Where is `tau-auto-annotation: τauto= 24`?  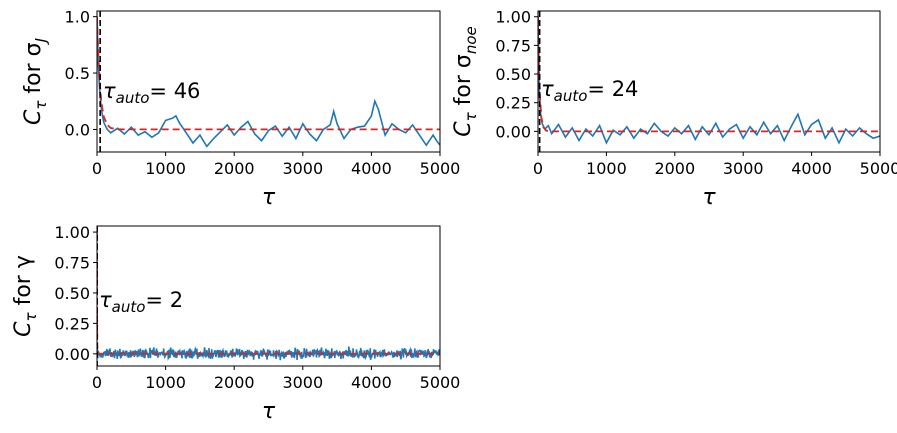 tau-auto-annotation: τauto= 24 is located at coordinates (589, 91).